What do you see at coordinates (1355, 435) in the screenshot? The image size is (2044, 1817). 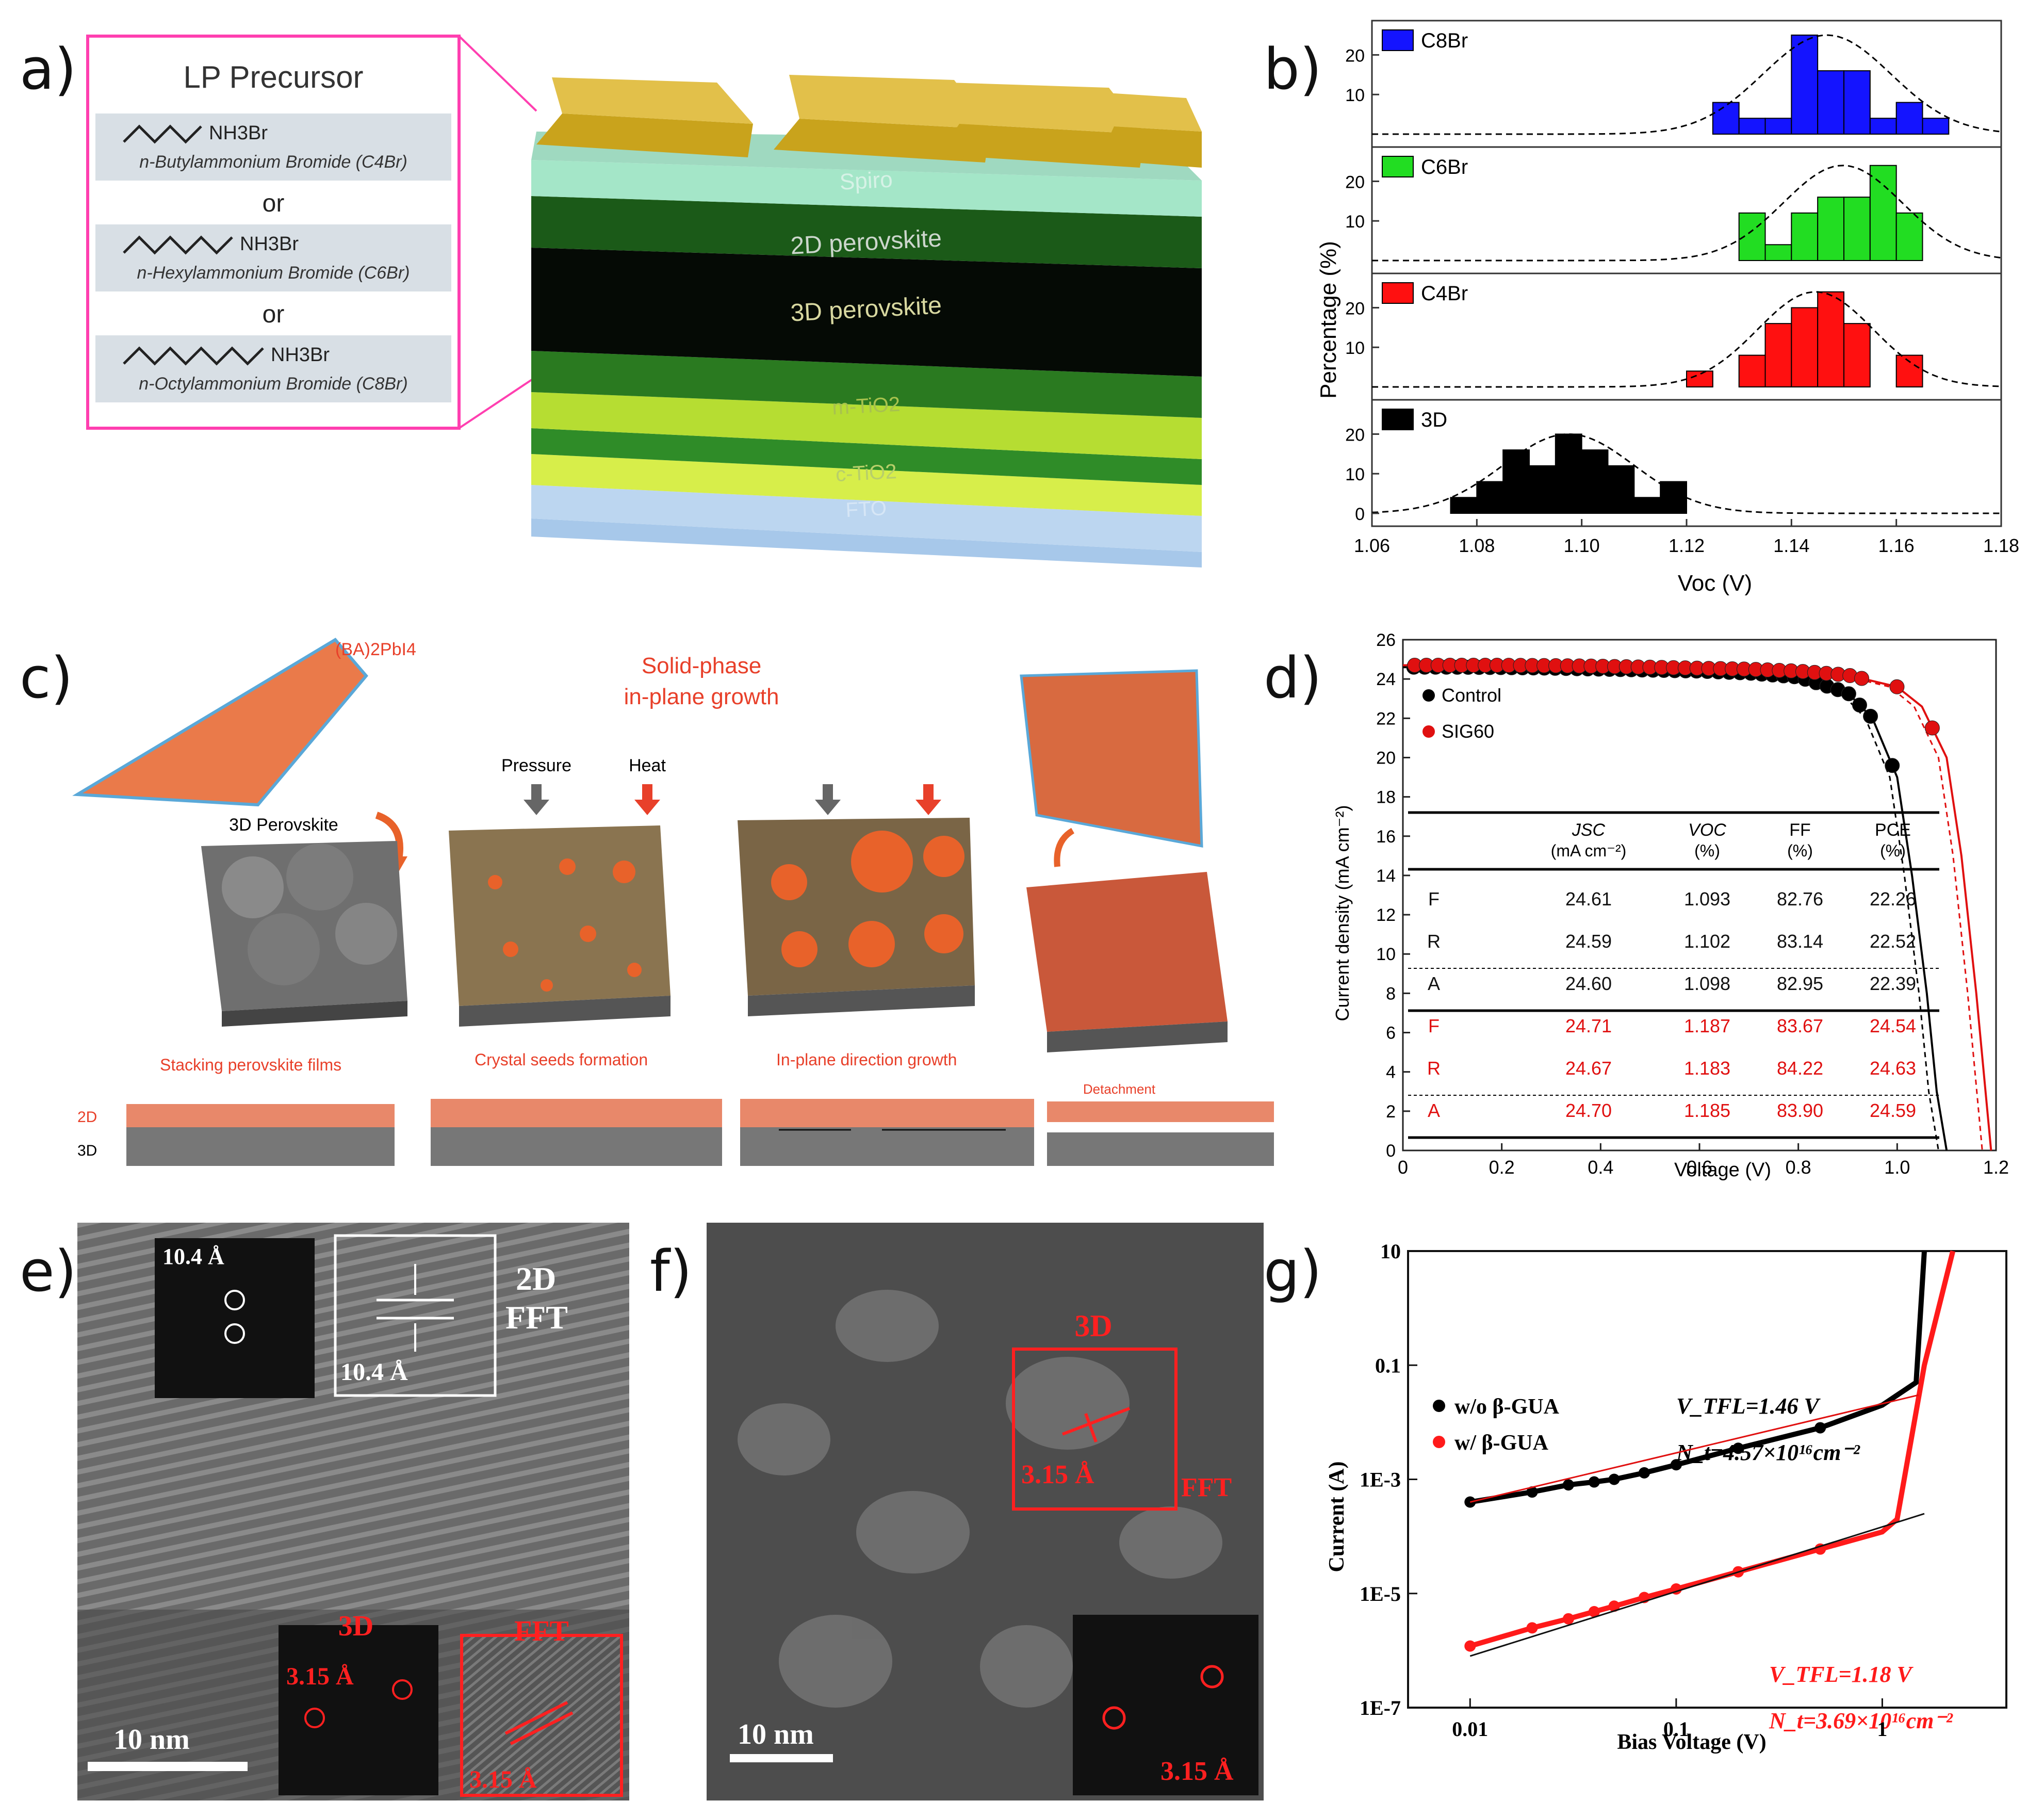 I see `b-ytick: 20` at bounding box center [1355, 435].